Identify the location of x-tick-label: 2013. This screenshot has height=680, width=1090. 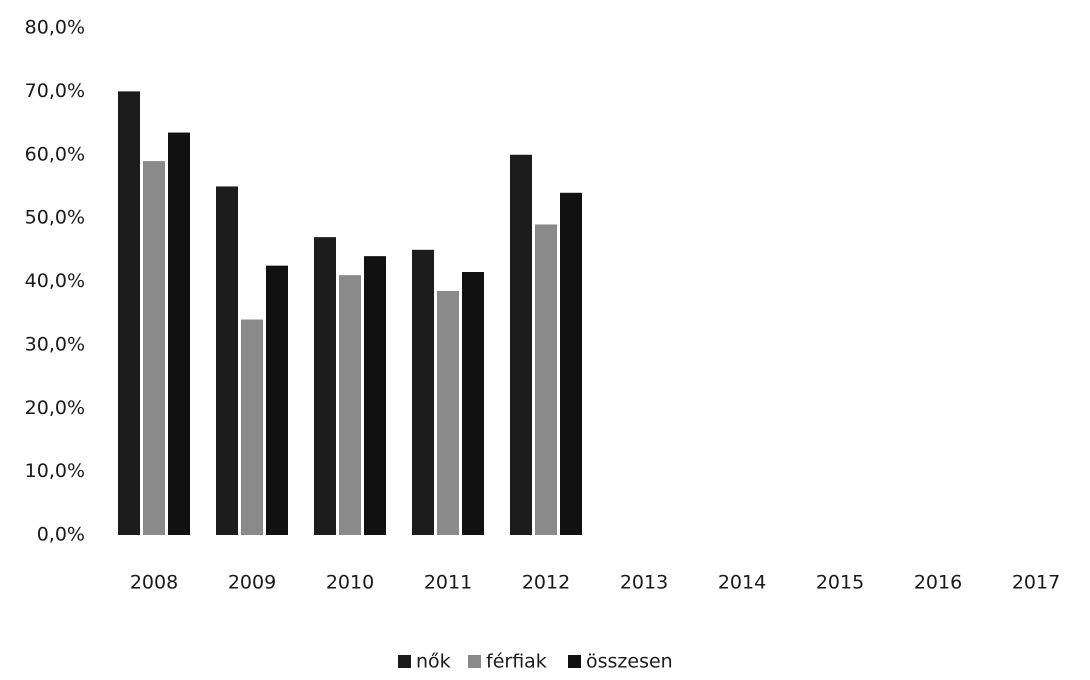
(644, 583).